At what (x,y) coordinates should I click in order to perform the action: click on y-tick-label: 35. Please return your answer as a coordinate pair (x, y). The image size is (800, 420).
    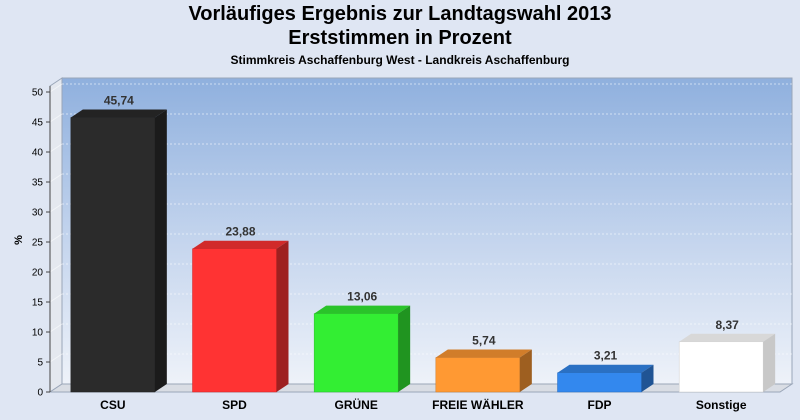
    Looking at the image, I should click on (38, 183).